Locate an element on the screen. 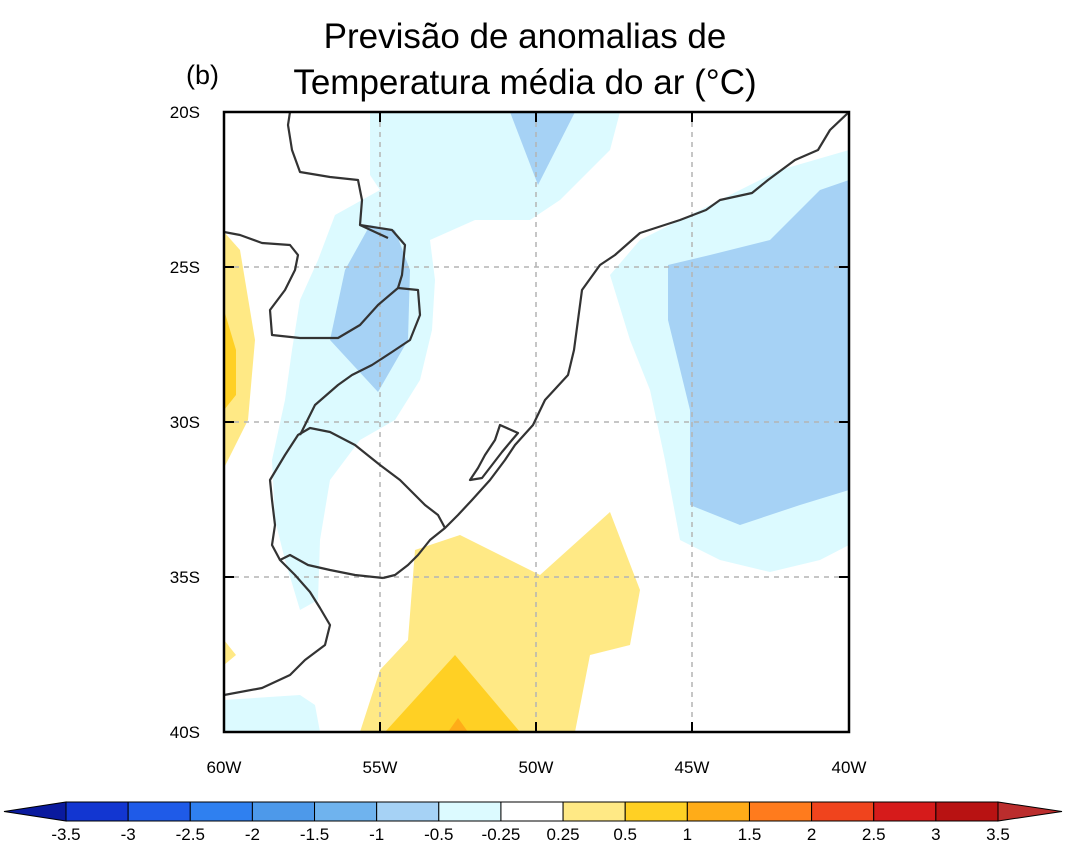 Image resolution: width=1068 pixels, height=842 pixels. colorbar-label: 1 is located at coordinates (687, 833).